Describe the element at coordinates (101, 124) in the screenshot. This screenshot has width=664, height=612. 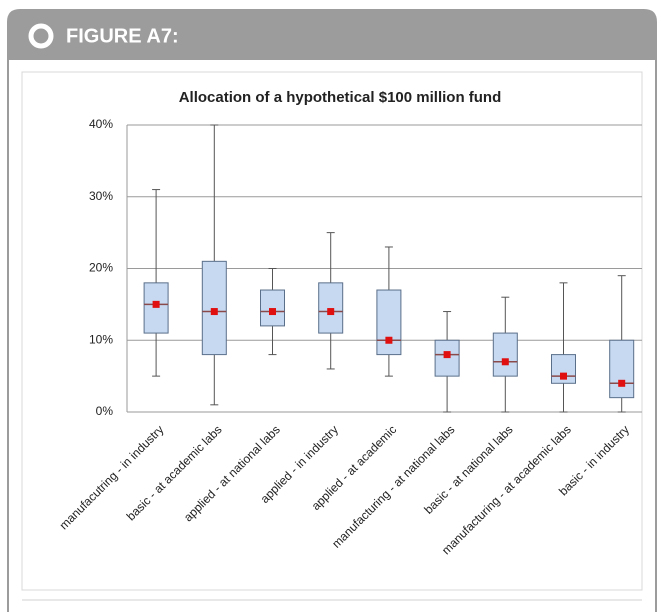
I see `y-tick-label: 40%` at that location.